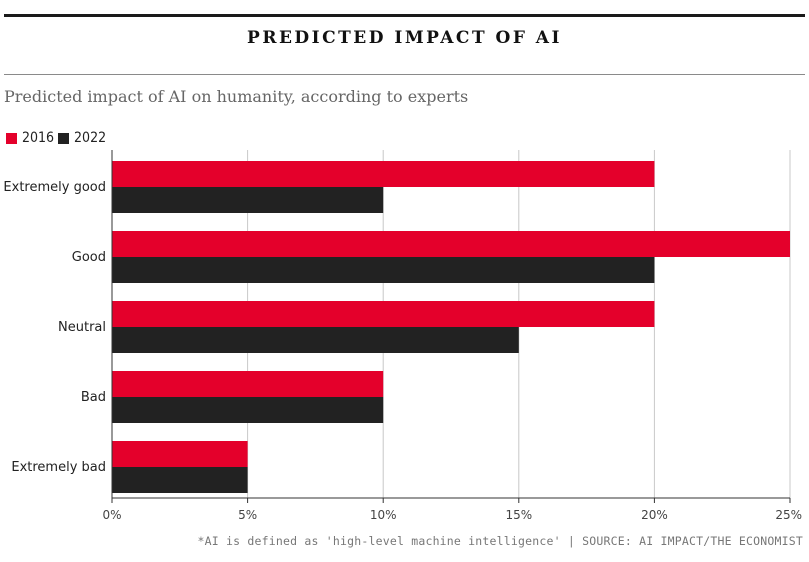 This screenshot has width=809, height=562. I want to click on legend-label-2016: 2016, so click(38, 138).